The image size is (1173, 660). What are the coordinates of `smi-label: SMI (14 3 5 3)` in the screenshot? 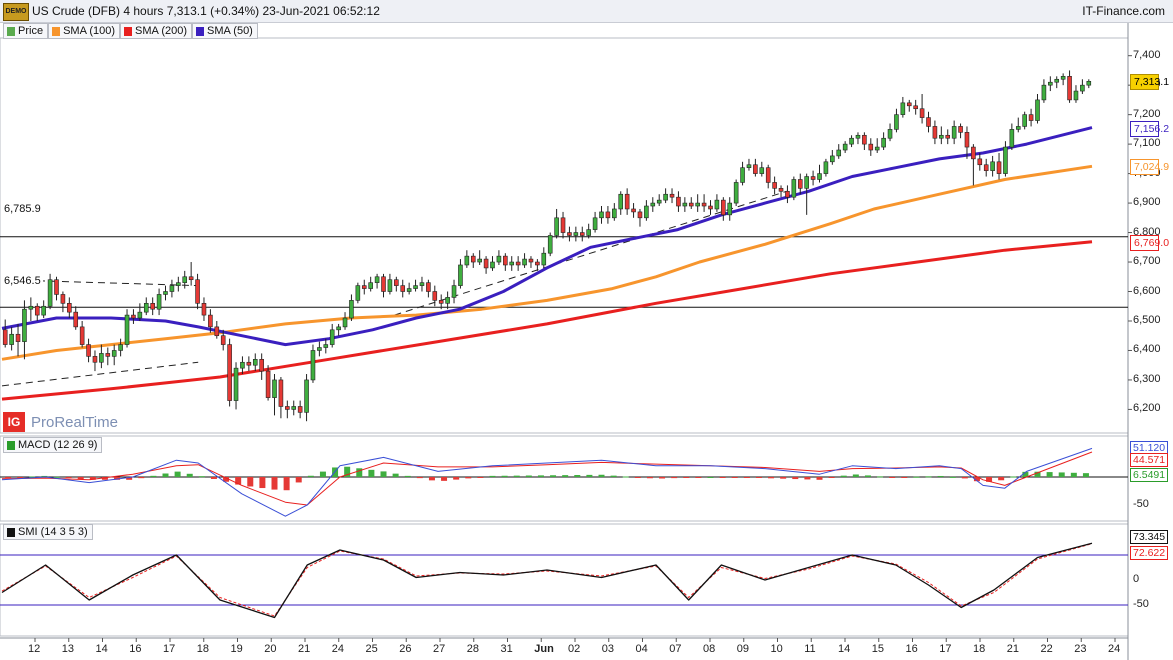 It's located at (48, 532).